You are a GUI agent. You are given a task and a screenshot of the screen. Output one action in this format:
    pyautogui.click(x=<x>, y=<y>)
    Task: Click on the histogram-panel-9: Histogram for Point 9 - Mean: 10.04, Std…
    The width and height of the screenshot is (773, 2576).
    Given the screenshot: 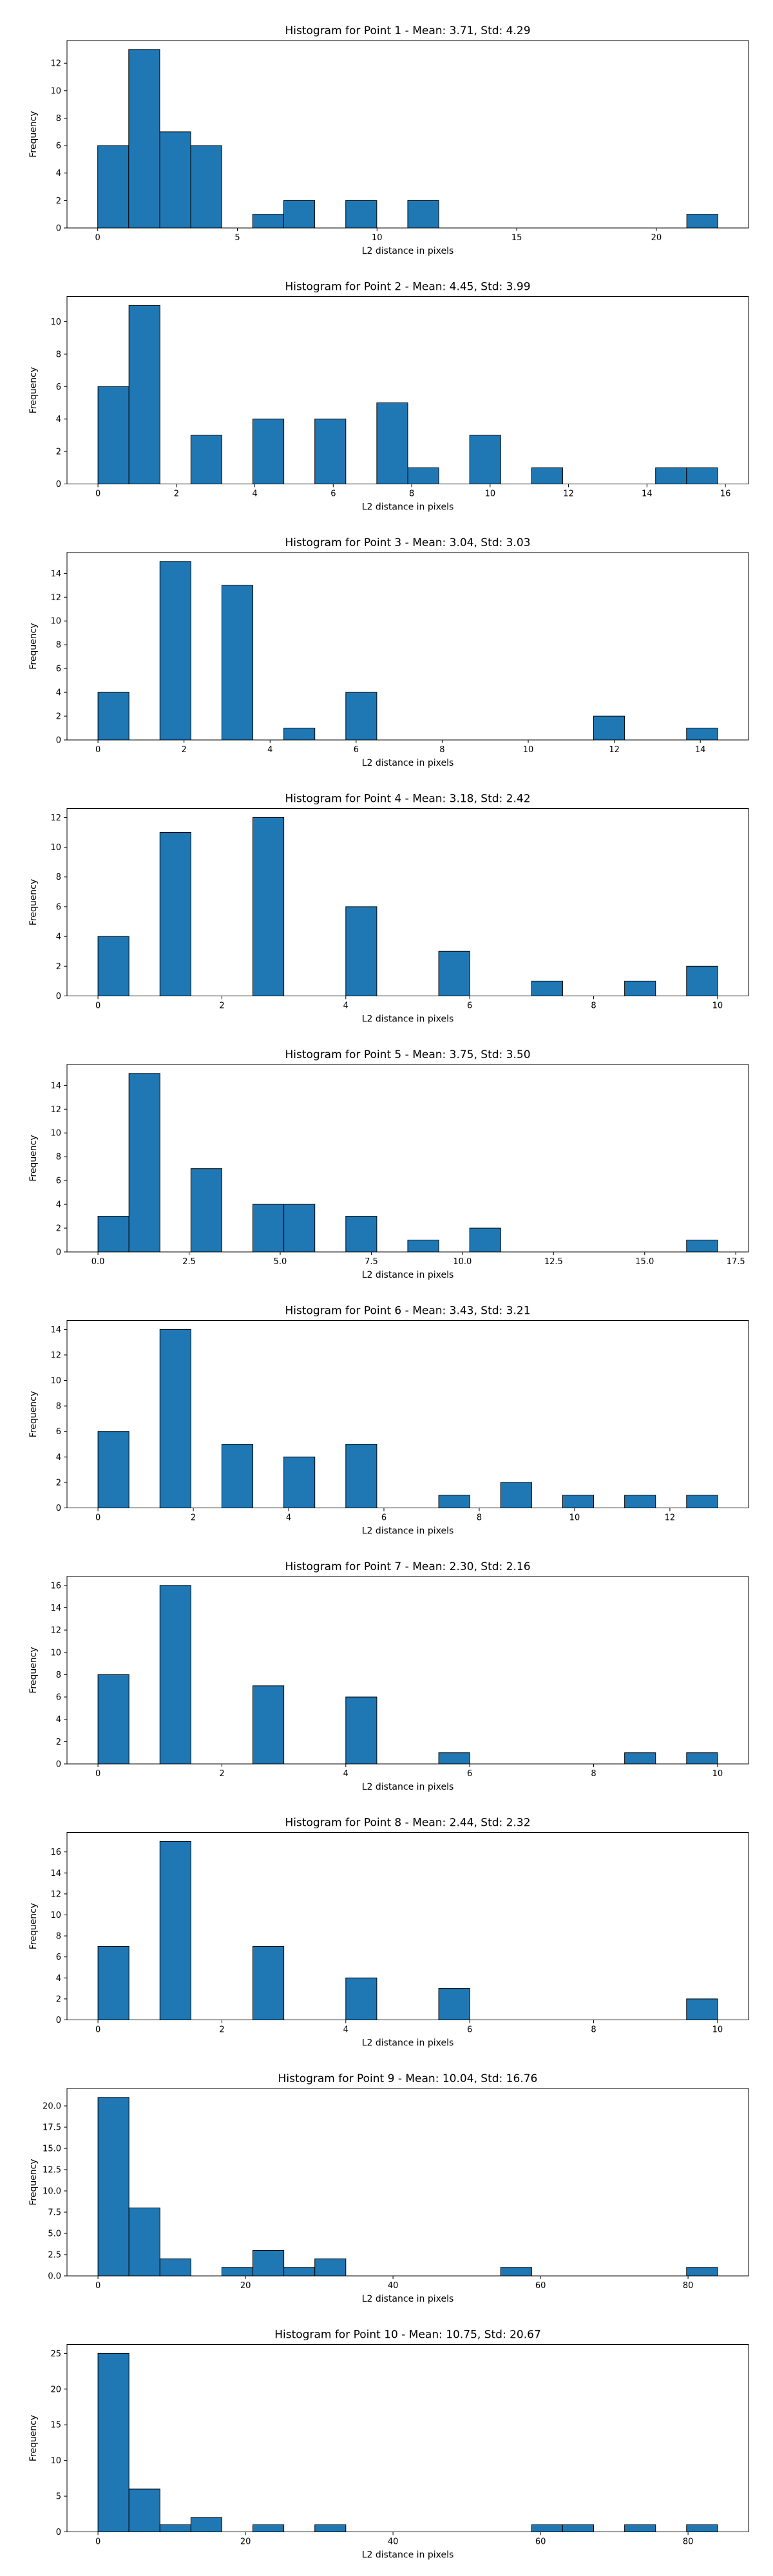 What is the action you would take?
    pyautogui.click(x=388, y=2188)
    